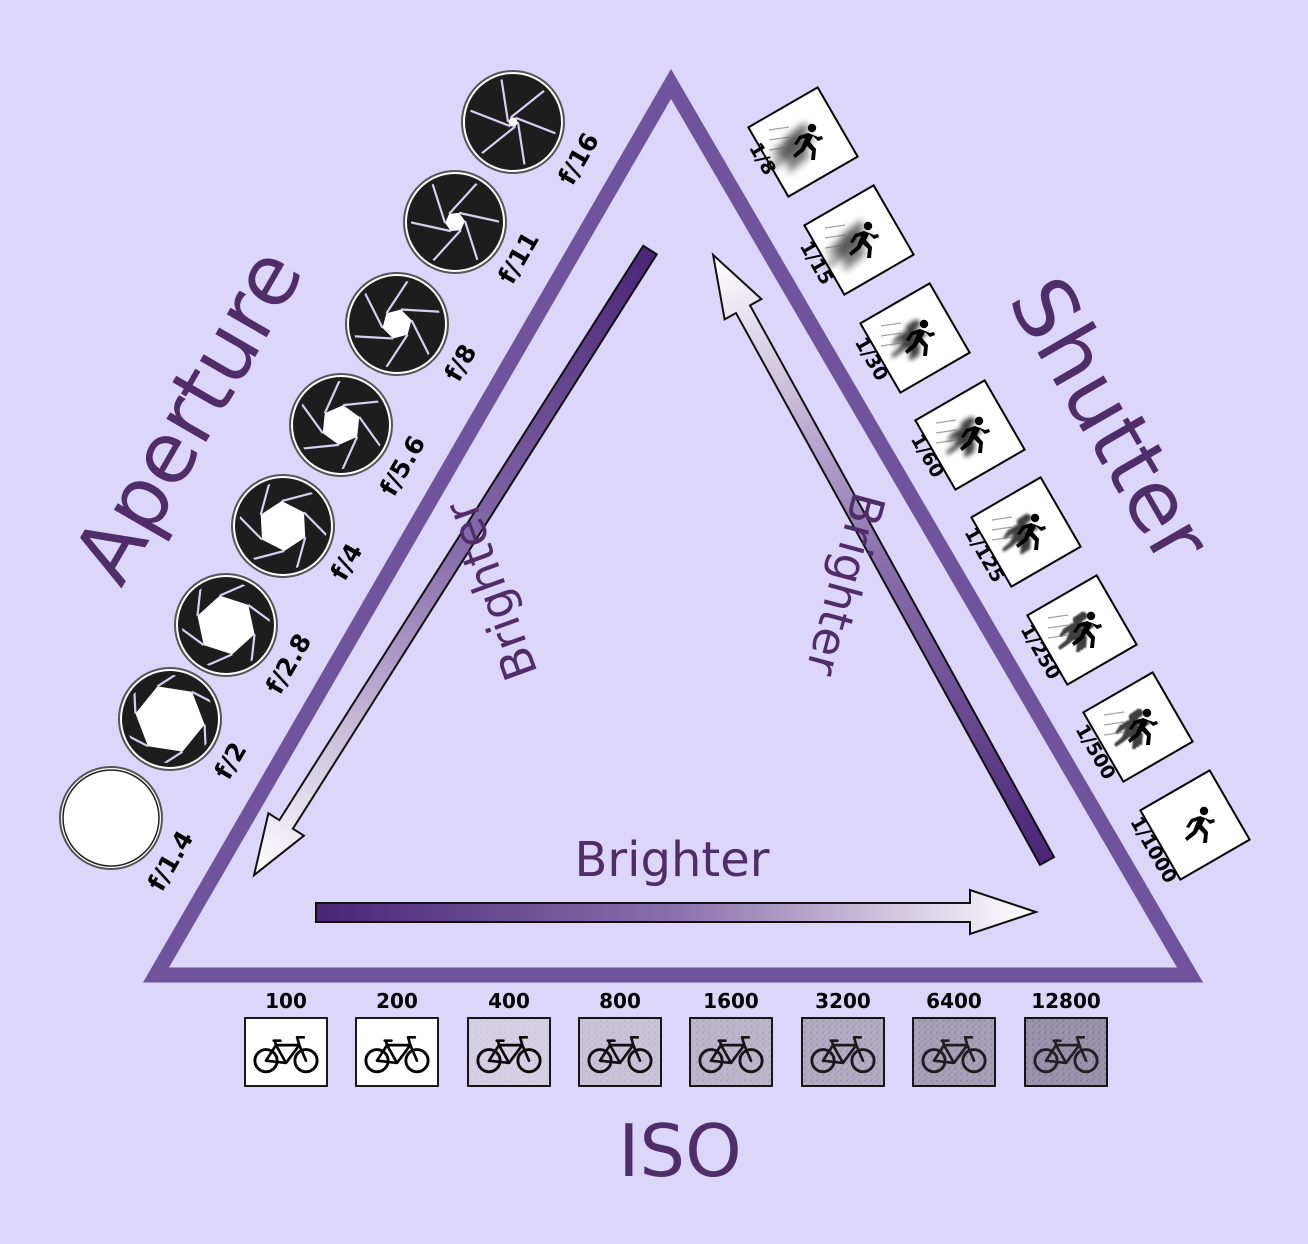  What do you see at coordinates (676, 1038) in the screenshot?
I see `iso-values: 100 200 400 800 1600 3200 6400 12800` at bounding box center [676, 1038].